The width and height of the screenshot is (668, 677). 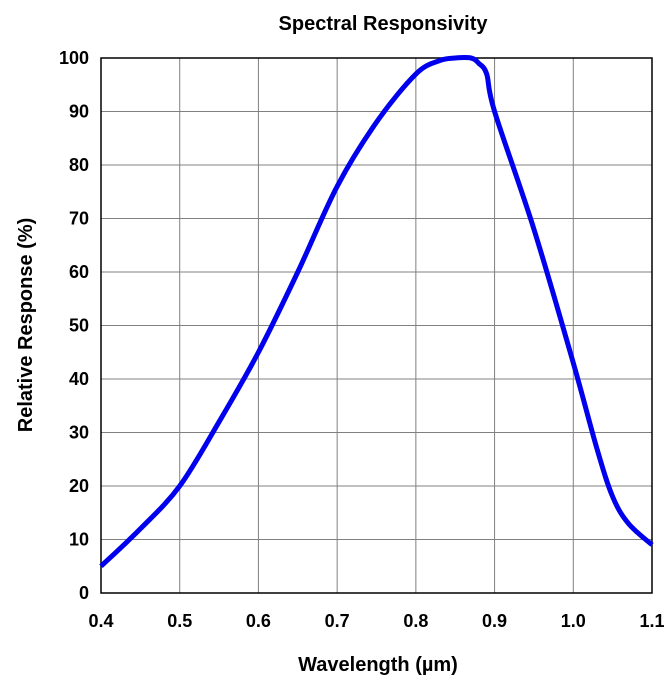 What do you see at coordinates (26, 325) in the screenshot?
I see `y-axis-label: Relative Response (%)` at bounding box center [26, 325].